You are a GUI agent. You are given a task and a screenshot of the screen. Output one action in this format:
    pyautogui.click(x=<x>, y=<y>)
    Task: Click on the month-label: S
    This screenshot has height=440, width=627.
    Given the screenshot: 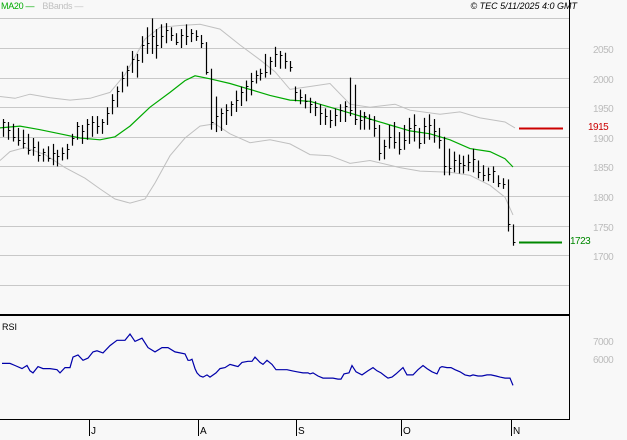 What is the action you would take?
    pyautogui.click(x=301, y=431)
    